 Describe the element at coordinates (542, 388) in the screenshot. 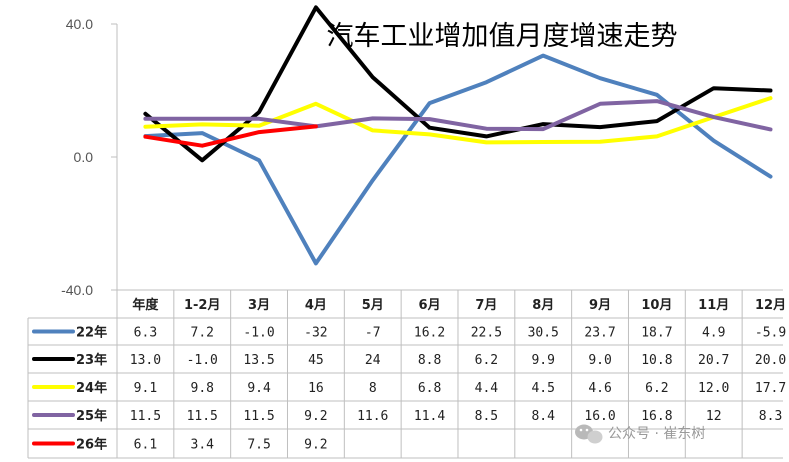

I see `data-table-cell: 4.5` at that location.